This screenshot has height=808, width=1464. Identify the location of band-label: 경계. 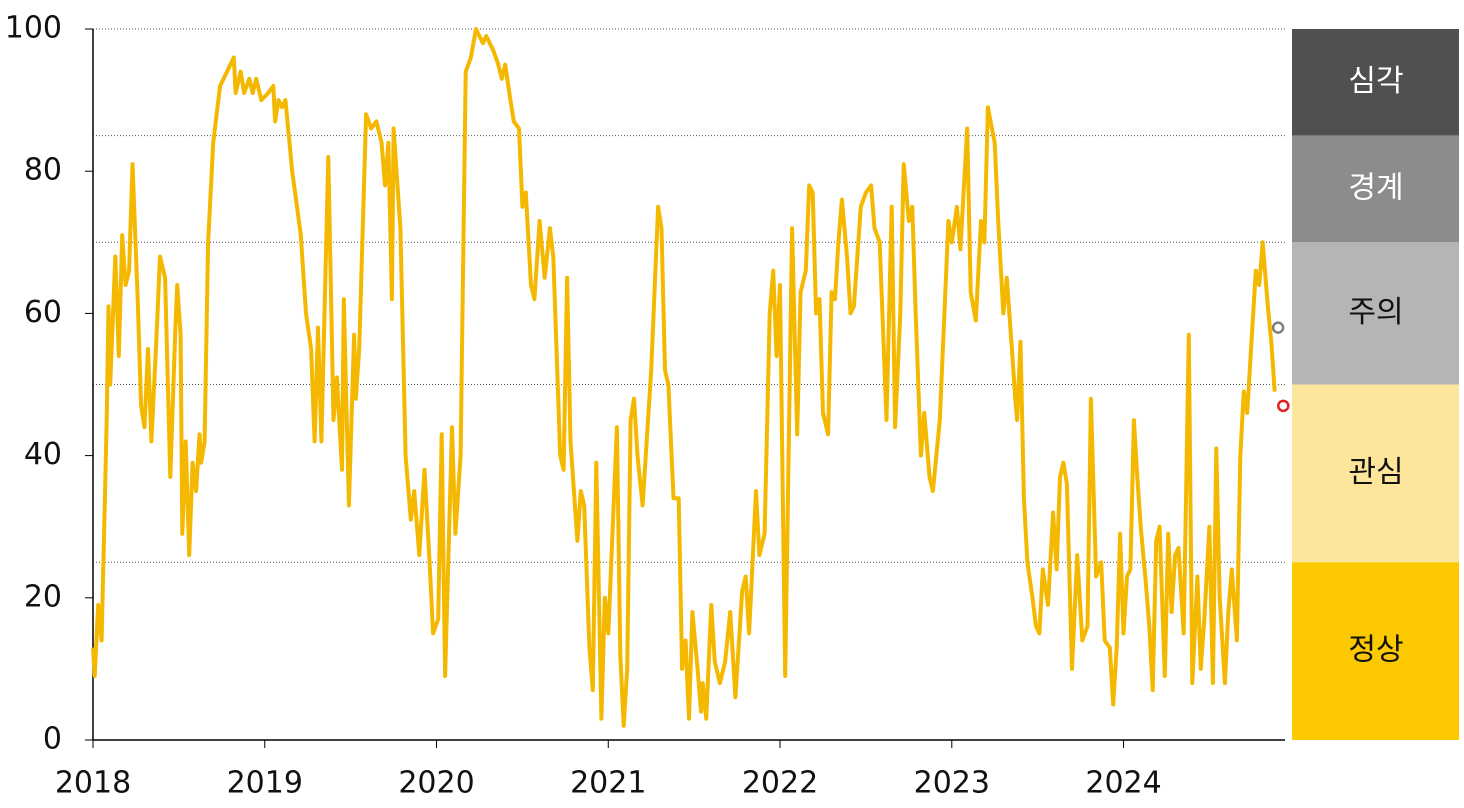
(1375, 187).